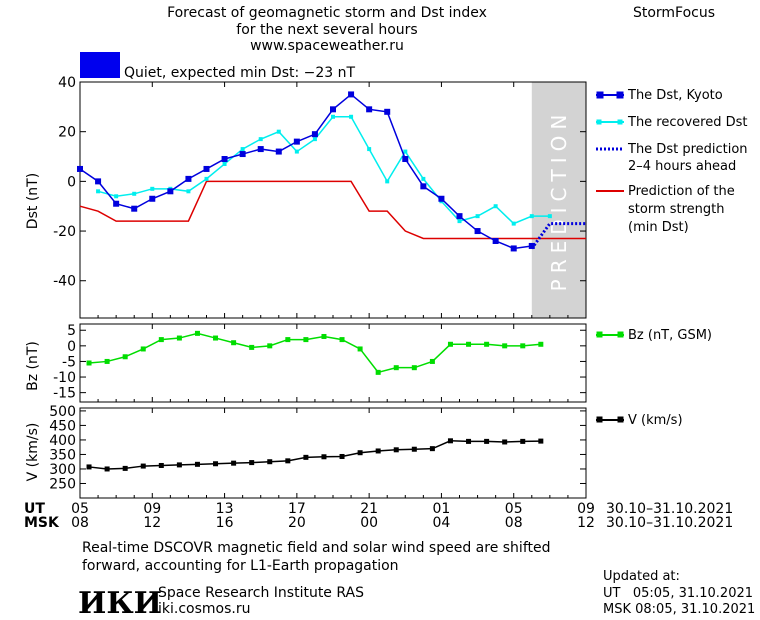  What do you see at coordinates (654, 335) in the screenshot?
I see `legend-entry-bz: Bz (nT, GSM)` at bounding box center [654, 335].